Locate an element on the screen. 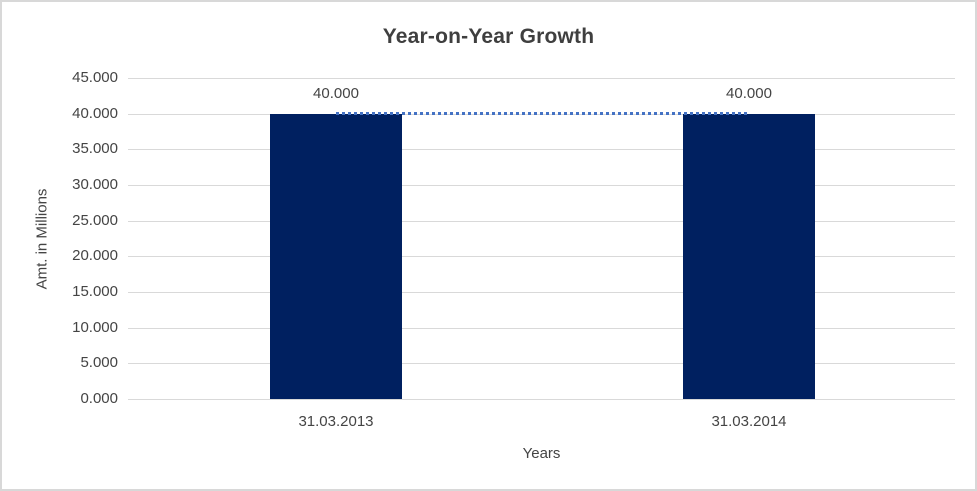 The width and height of the screenshot is (977, 491). x-axis-line is located at coordinates (541, 399).